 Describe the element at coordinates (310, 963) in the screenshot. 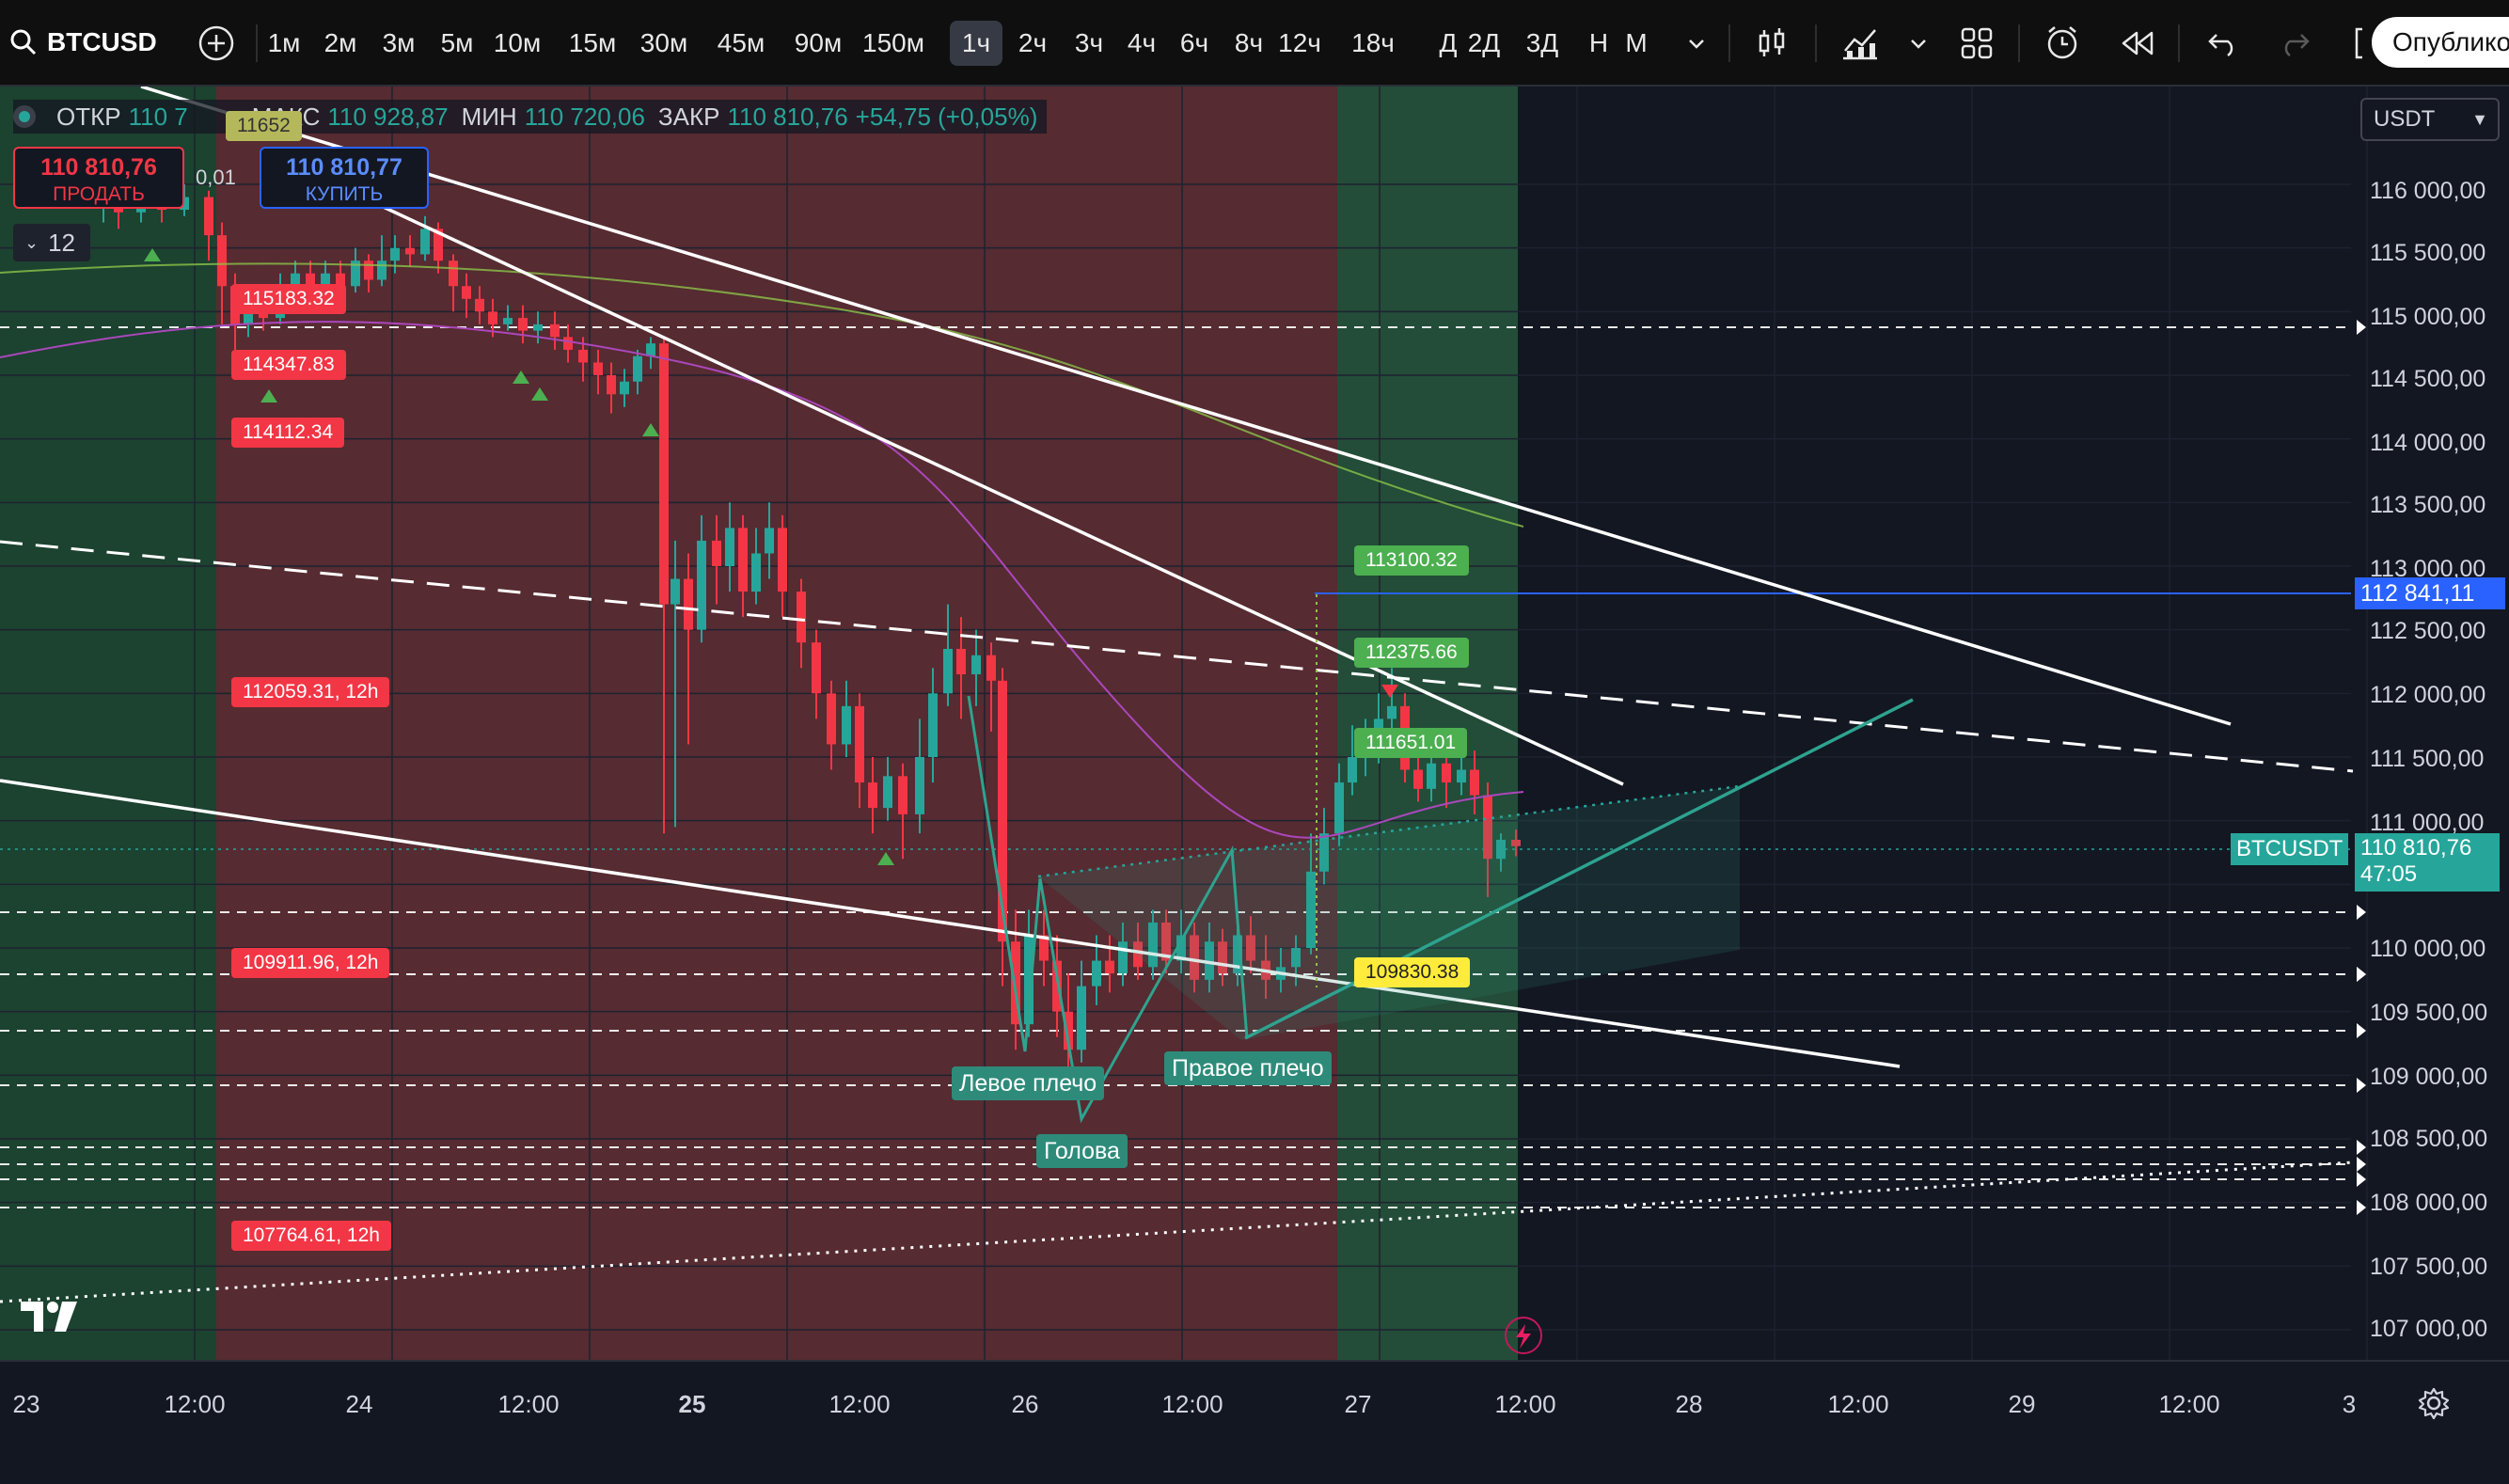

I see `level-label-red: 109911.96, 12h` at that location.